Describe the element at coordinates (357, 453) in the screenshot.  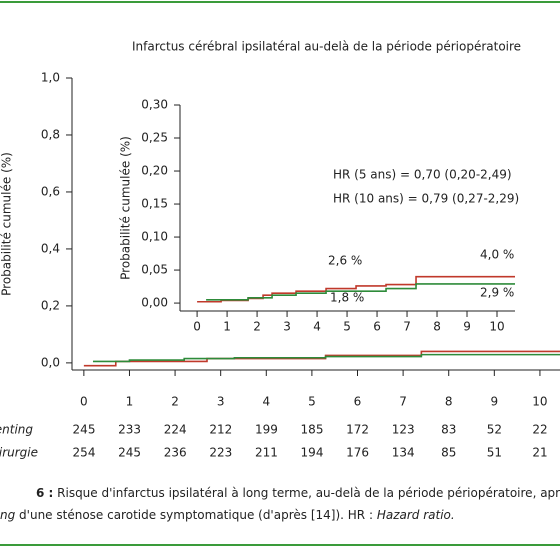
I see `risk-count: 176` at that location.